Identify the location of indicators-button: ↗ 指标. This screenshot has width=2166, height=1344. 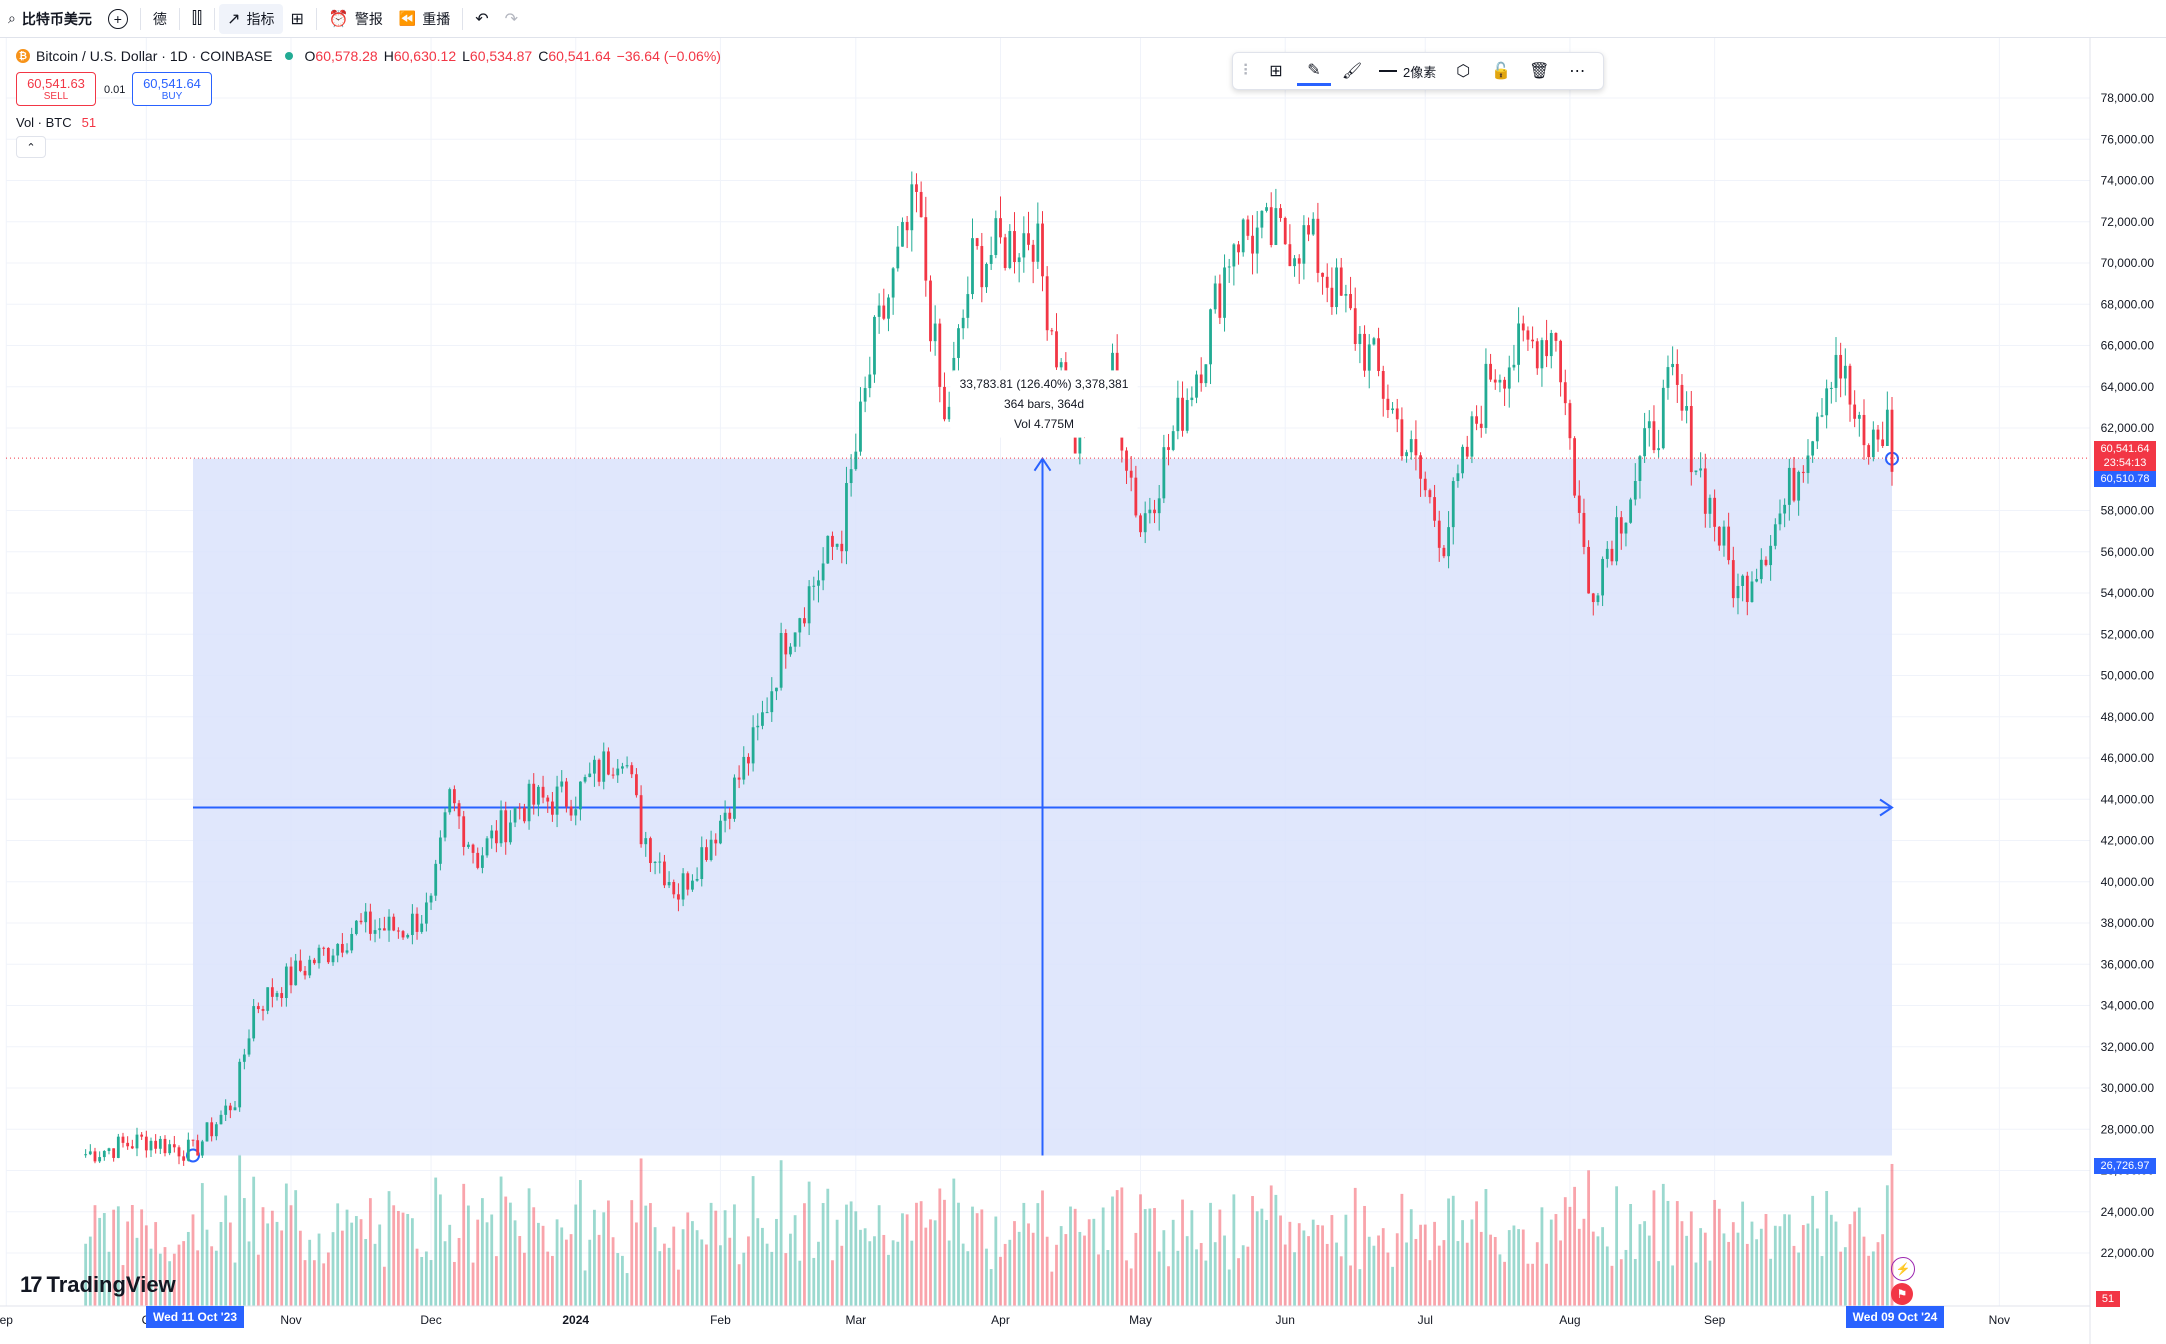
(251, 18).